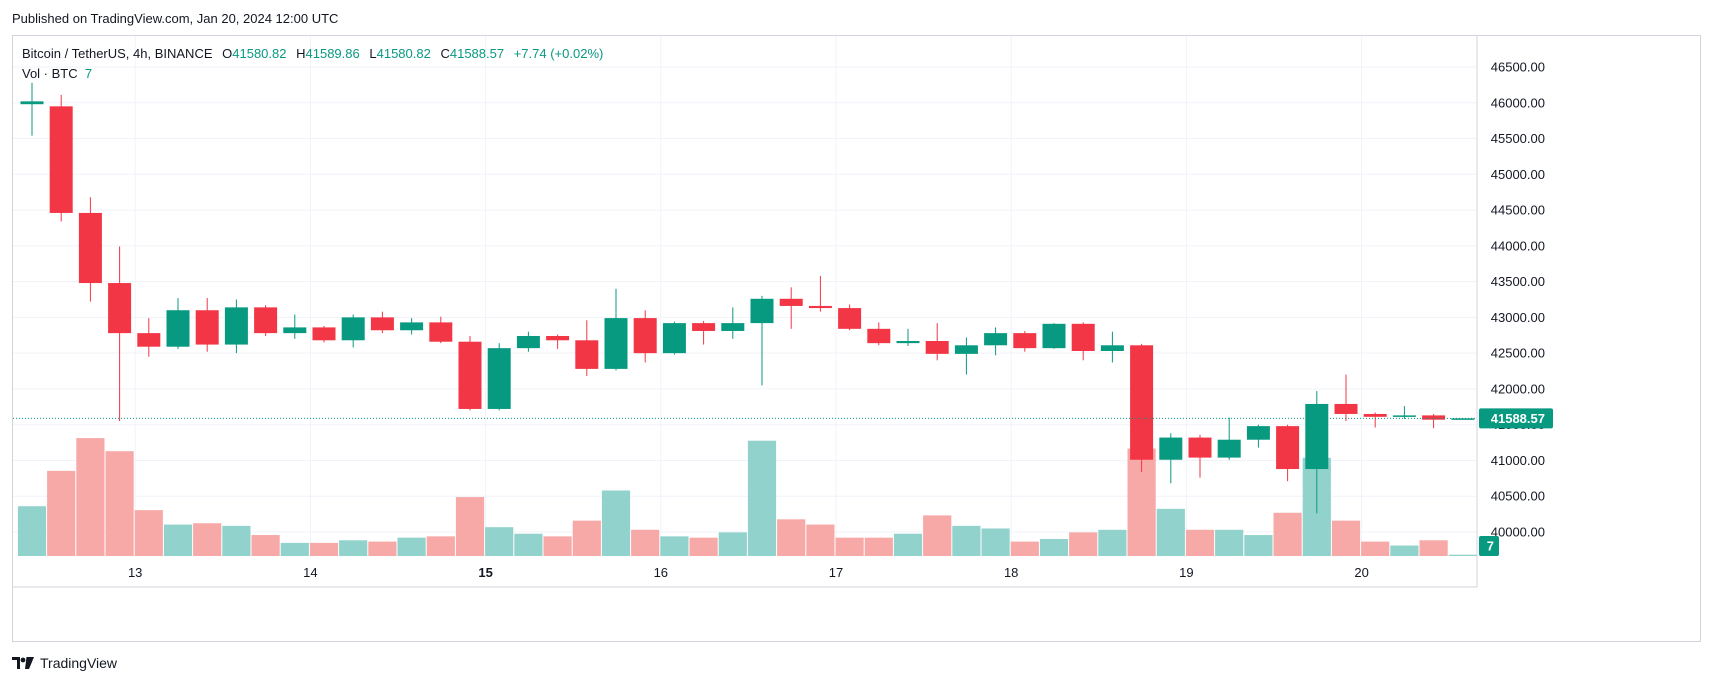 The width and height of the screenshot is (1713, 686). I want to click on price-tick-label: 45500.00, so click(1518, 138).